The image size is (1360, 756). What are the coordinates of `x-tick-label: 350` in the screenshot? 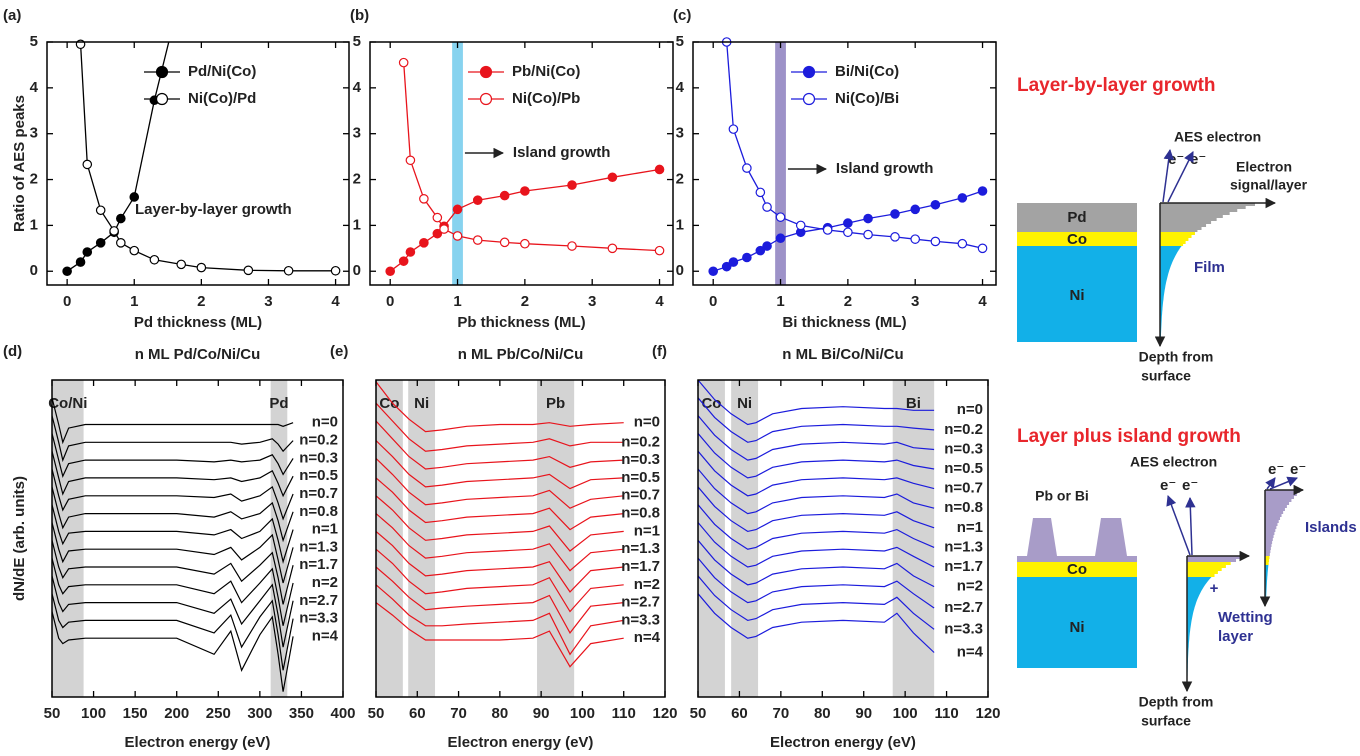 It's located at (301, 713).